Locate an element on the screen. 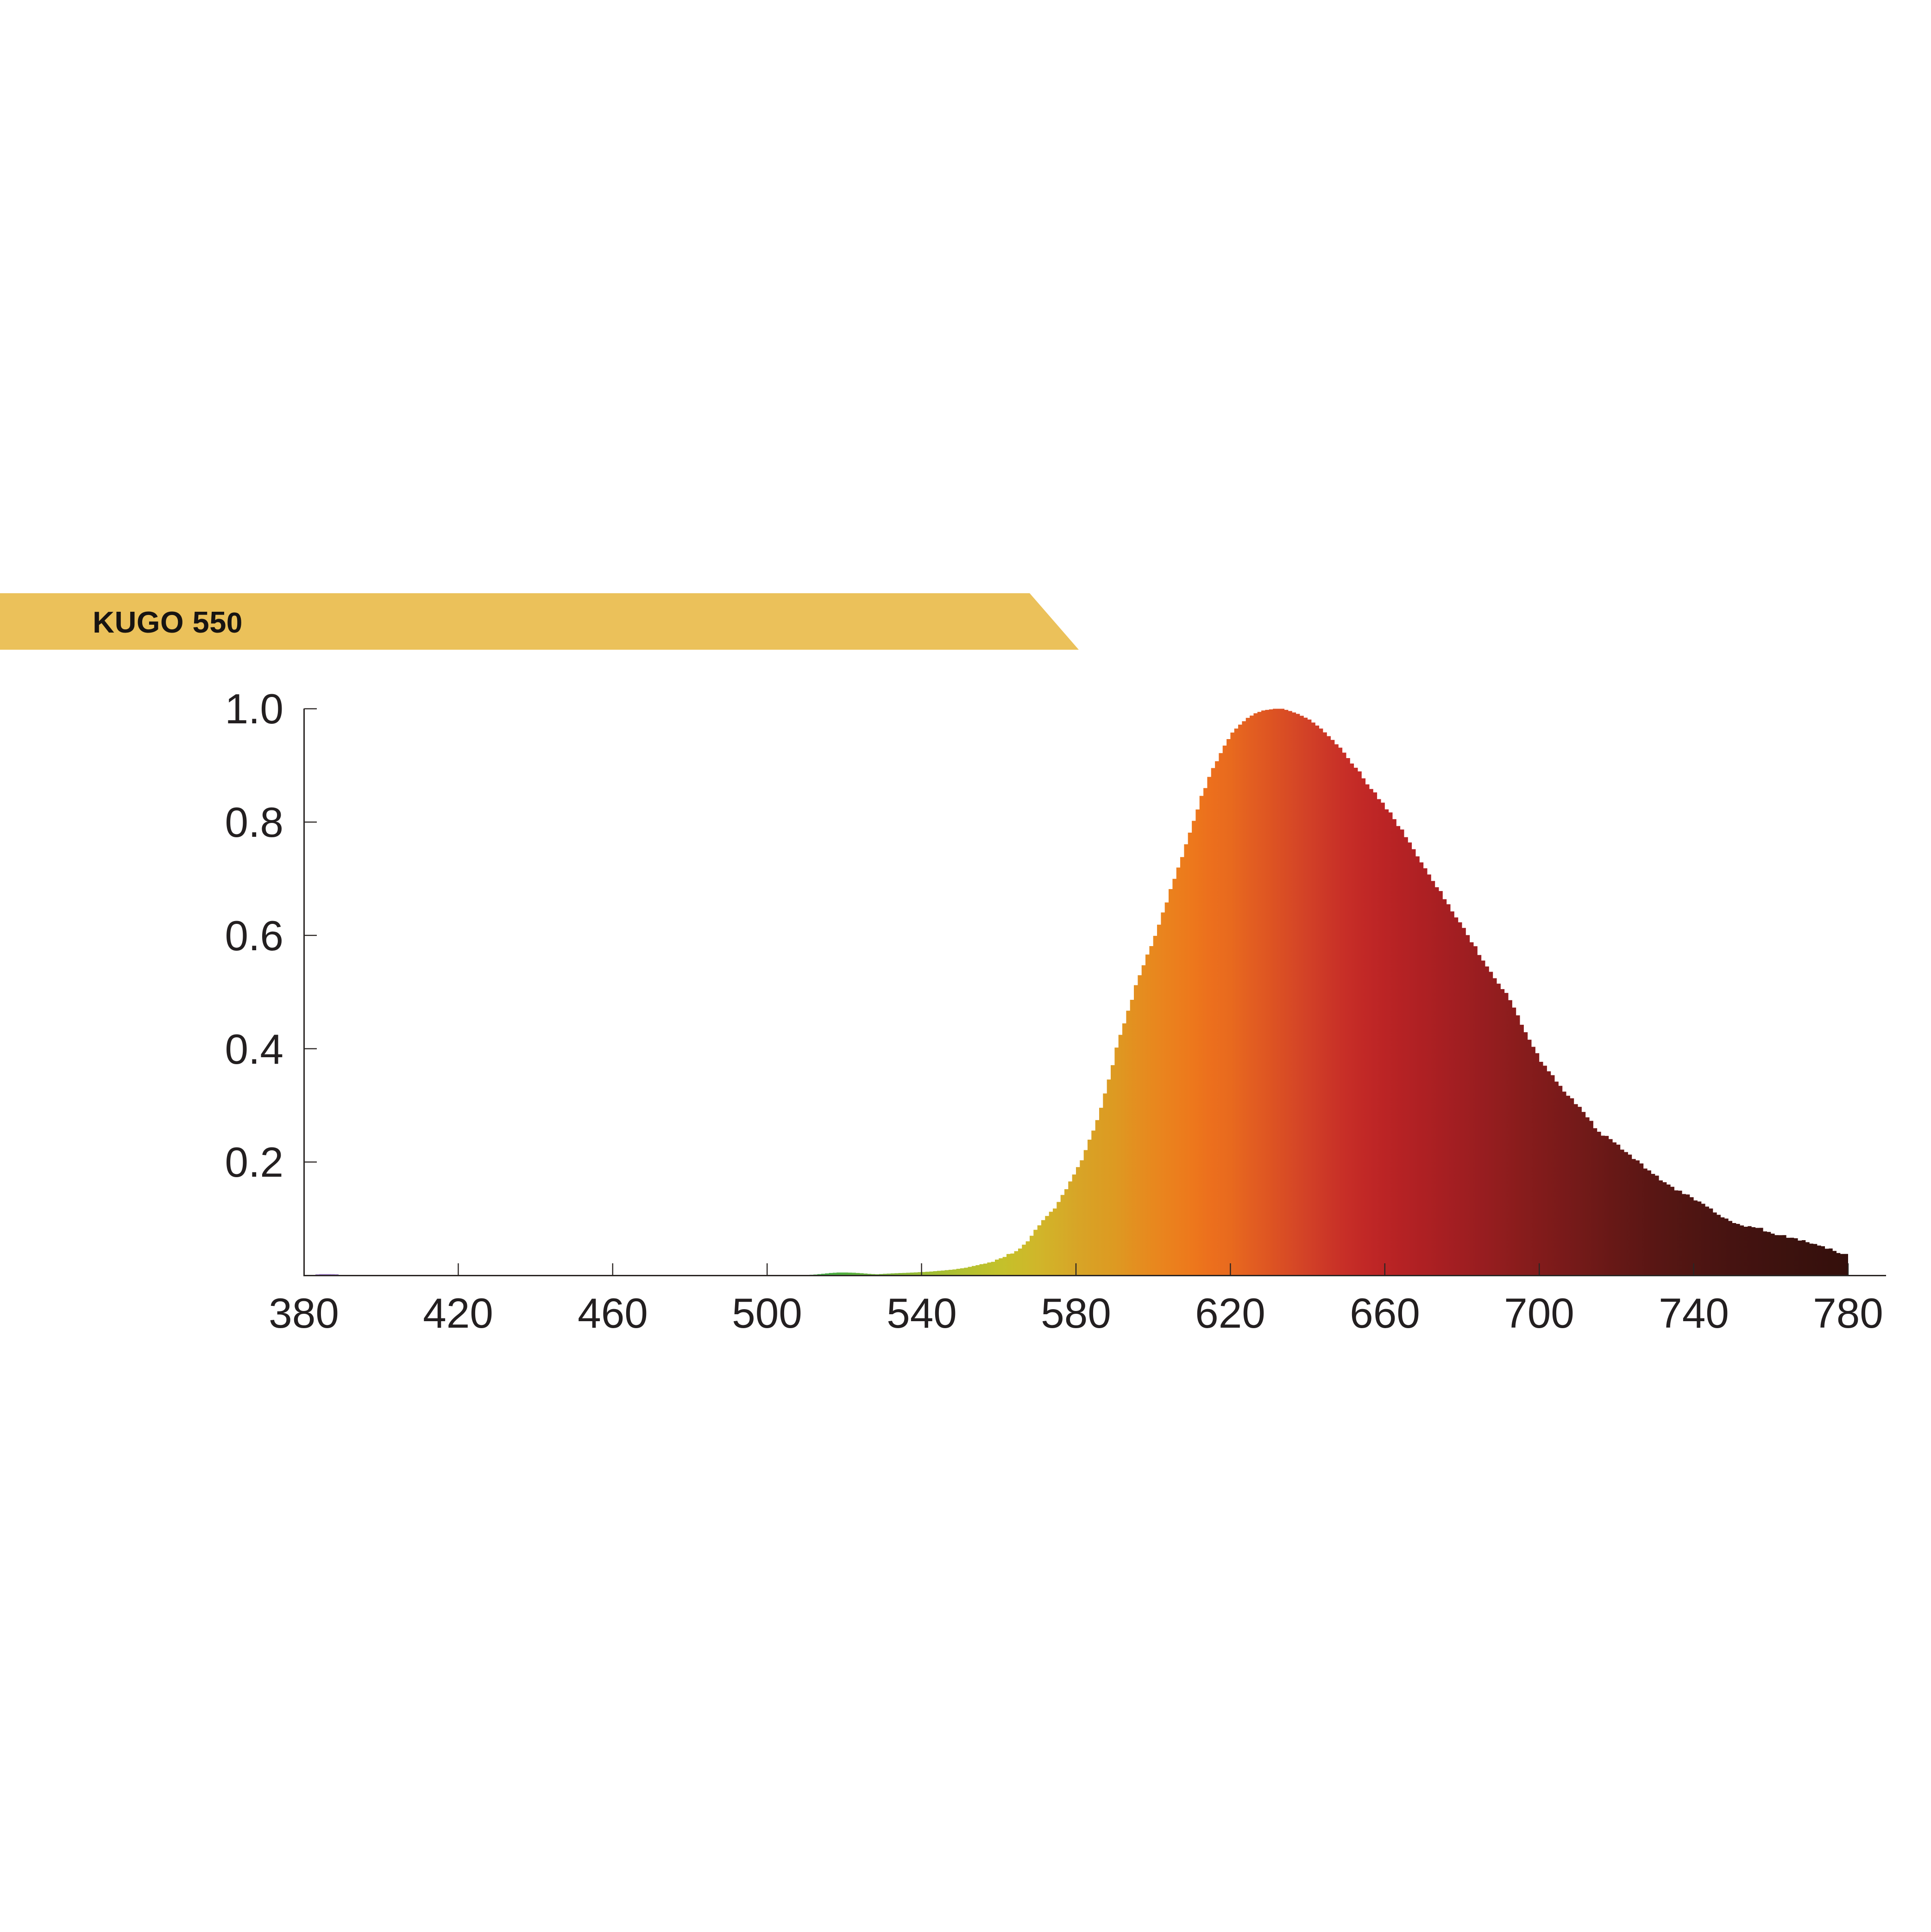 This screenshot has width=1931, height=1932. svg-text: 700 is located at coordinates (1539, 1313).